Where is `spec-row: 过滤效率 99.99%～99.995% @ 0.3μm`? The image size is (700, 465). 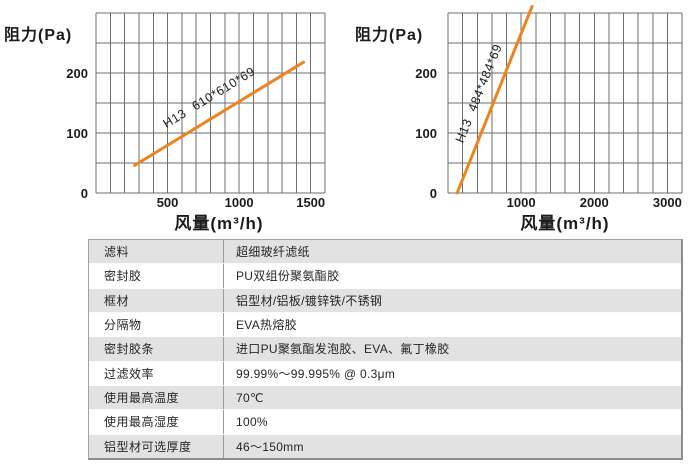 spec-row: 过滤效率 99.99%～99.995% @ 0.3μm is located at coordinates (385, 373).